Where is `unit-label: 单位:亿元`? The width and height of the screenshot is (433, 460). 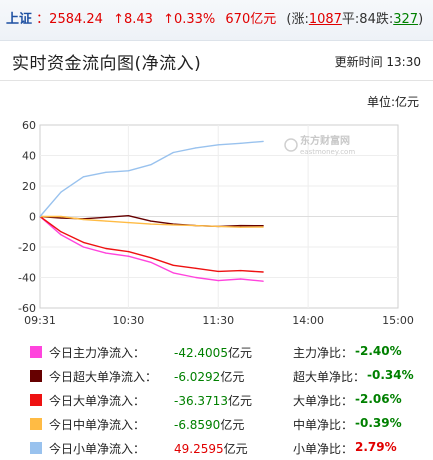
unit-label: 单位:亿元 is located at coordinates (392, 102).